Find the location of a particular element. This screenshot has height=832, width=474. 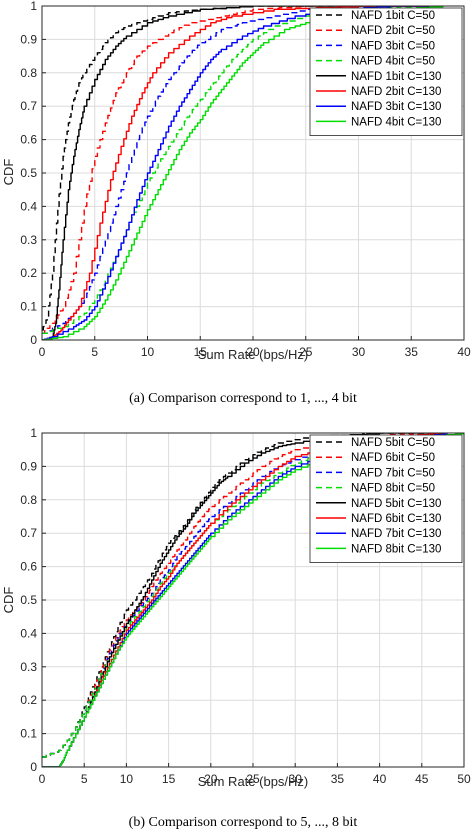

x-tick-label: 45 is located at coordinates (422, 779).